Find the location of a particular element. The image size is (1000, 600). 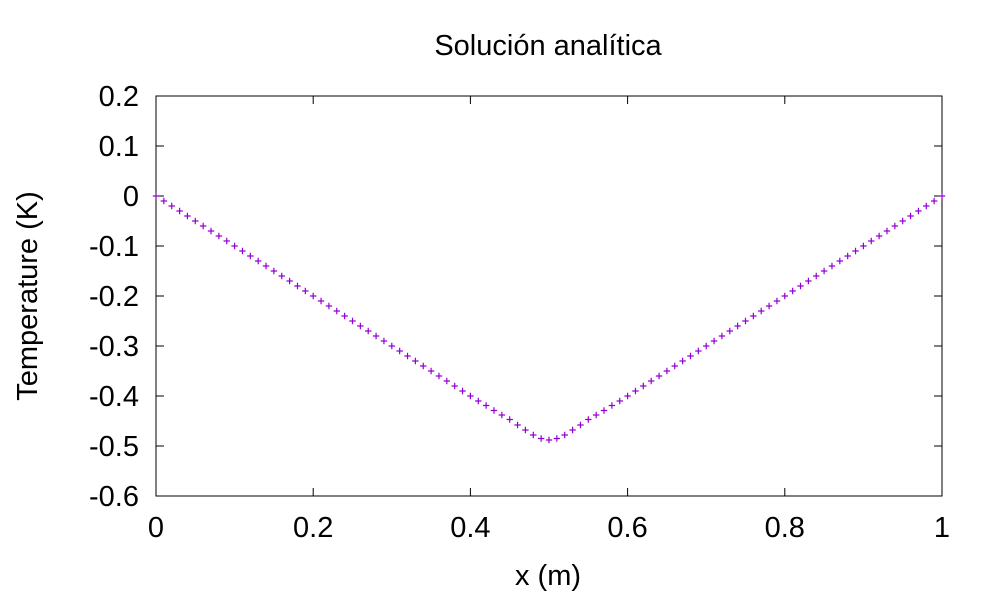

y-tick-label: 0.1 is located at coordinates (119, 147).